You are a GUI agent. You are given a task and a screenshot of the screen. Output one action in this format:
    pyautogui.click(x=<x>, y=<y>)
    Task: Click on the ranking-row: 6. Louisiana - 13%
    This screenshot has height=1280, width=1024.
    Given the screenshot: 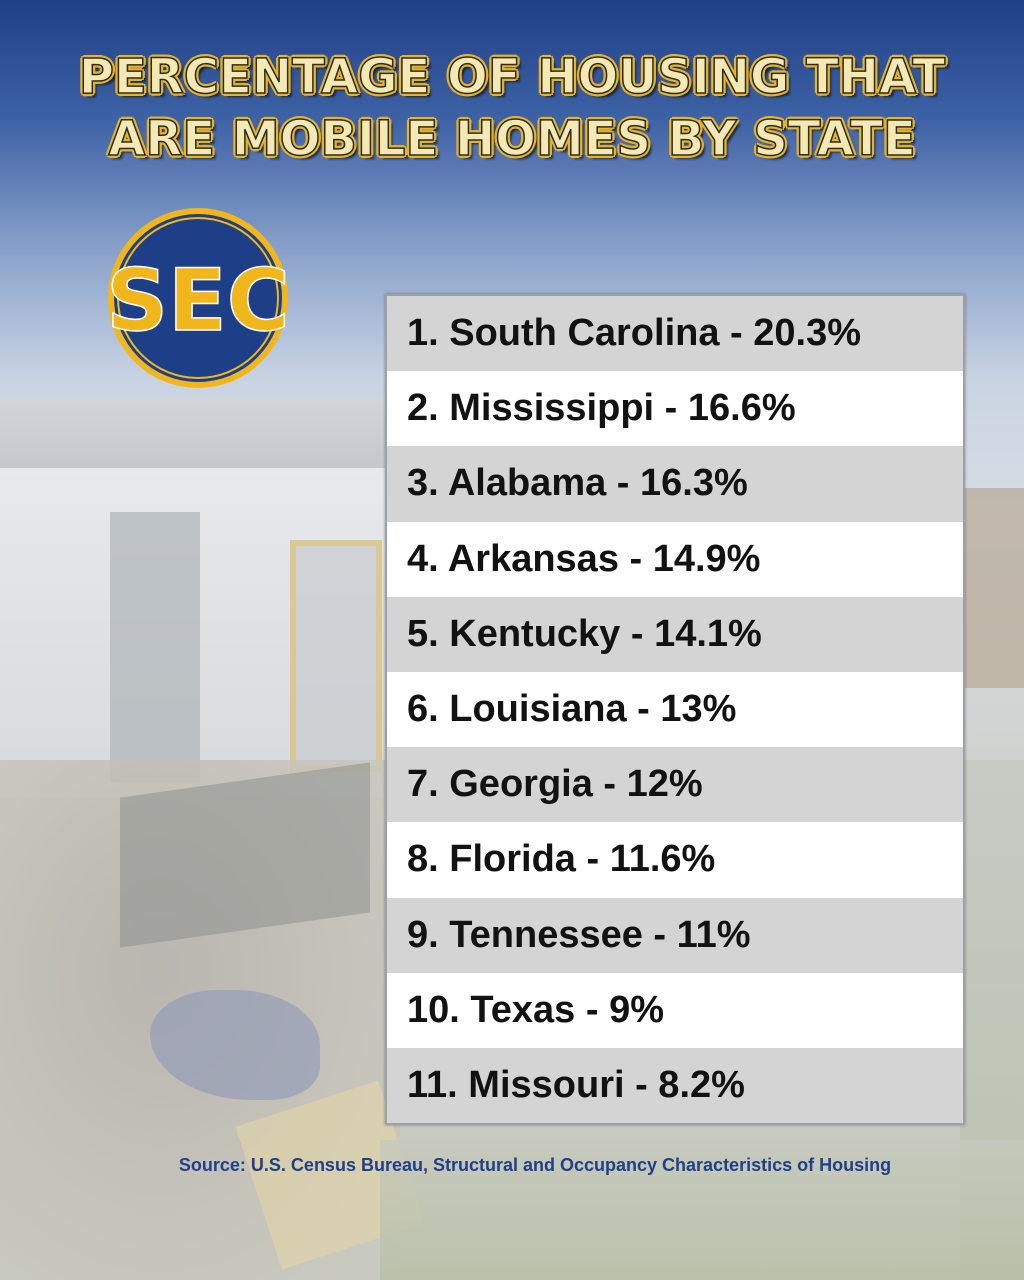 What is the action you would take?
    pyautogui.click(x=675, y=709)
    